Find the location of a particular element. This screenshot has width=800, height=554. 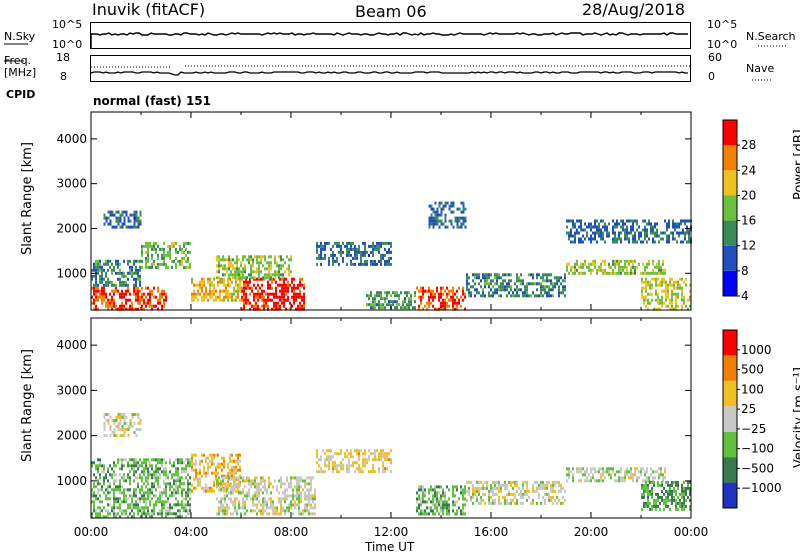

power-colorbar-frame is located at coordinates (730, 208).